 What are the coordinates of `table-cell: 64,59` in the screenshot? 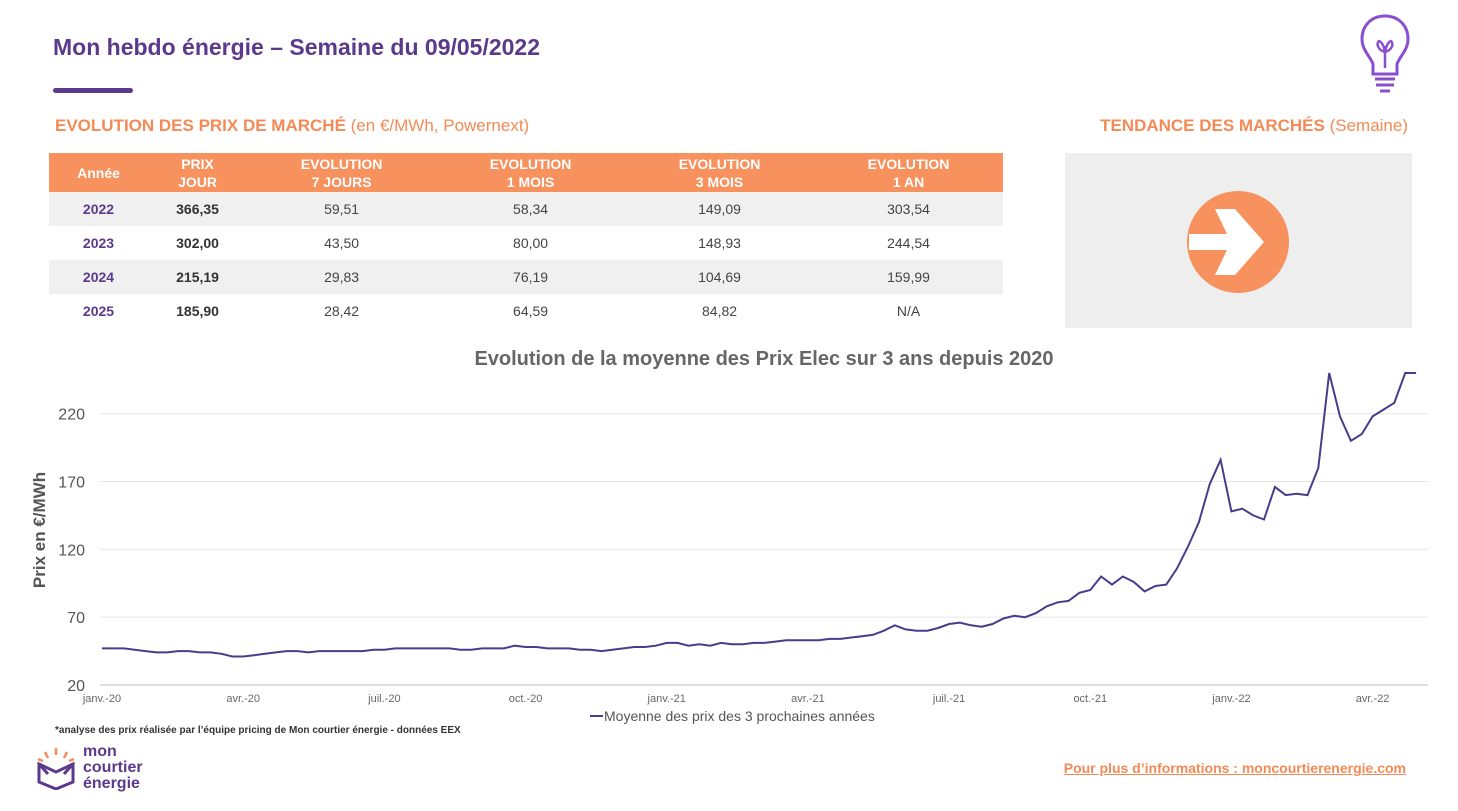 It's located at (531, 311).